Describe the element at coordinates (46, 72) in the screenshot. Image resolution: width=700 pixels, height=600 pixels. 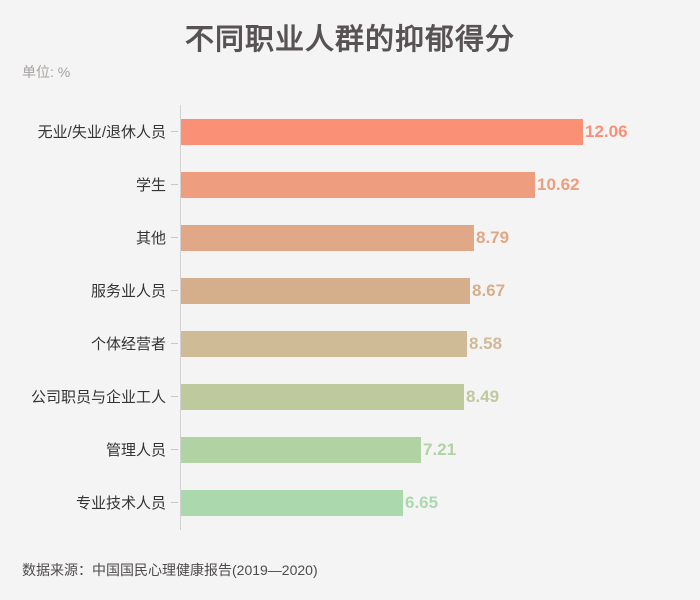
I see `unit-label: 单位: %` at that location.